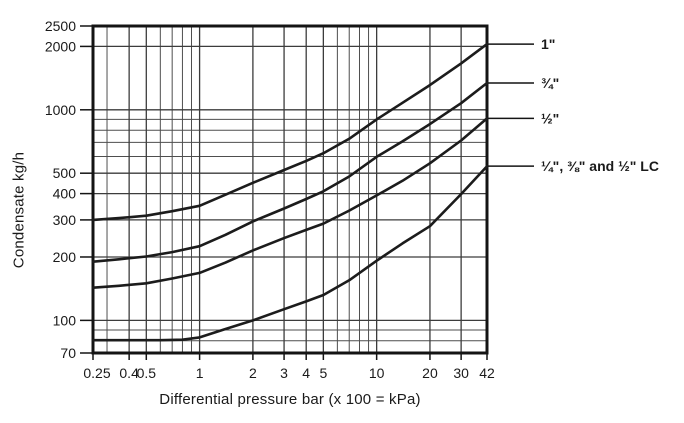 The height and width of the screenshot is (423, 684). What do you see at coordinates (19, 210) in the screenshot?
I see `y-axis-title: Condensate kg/h` at bounding box center [19, 210].